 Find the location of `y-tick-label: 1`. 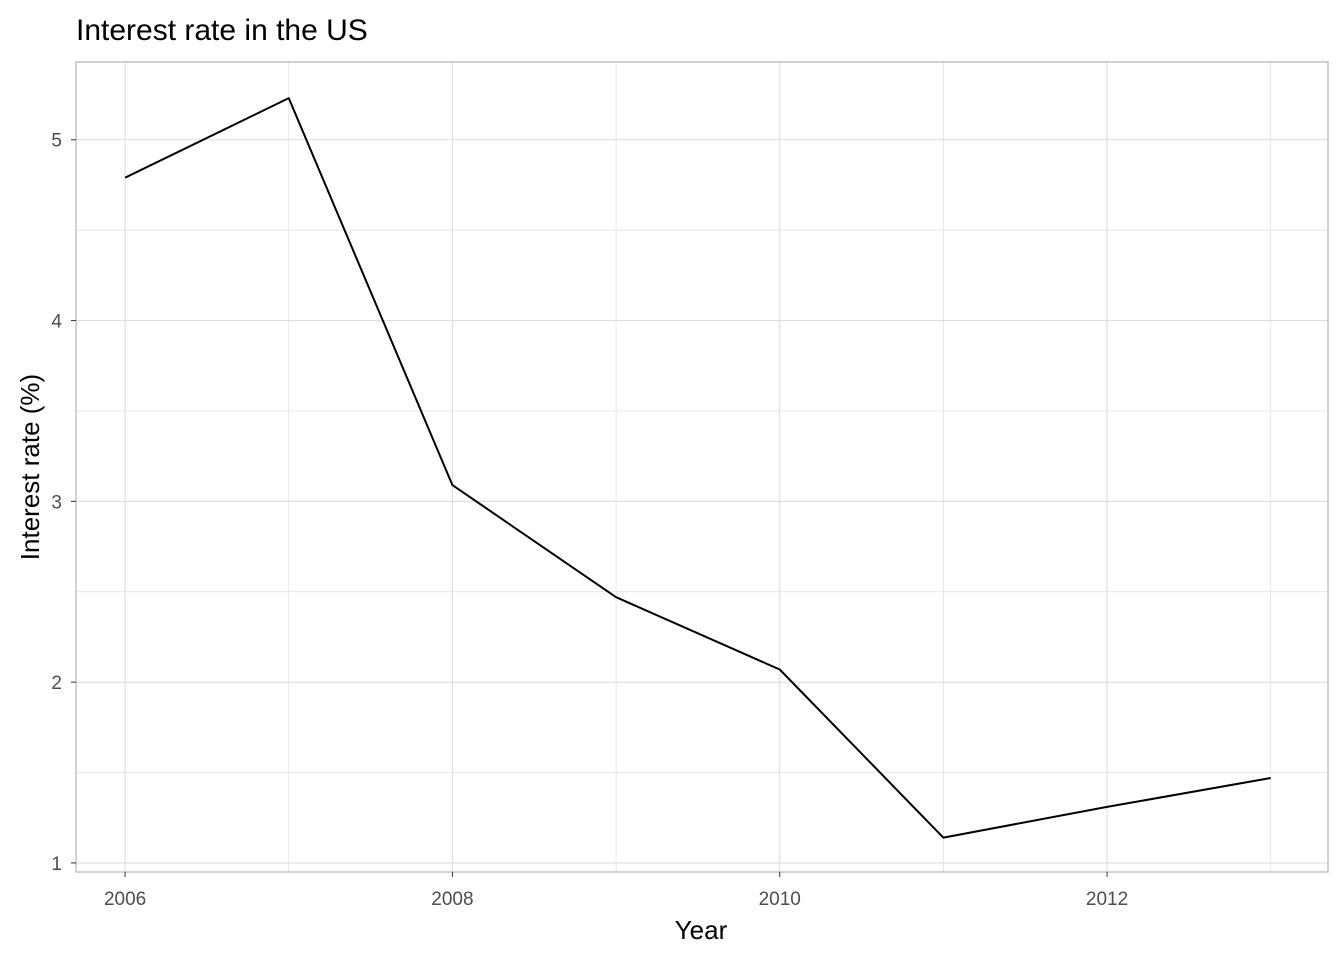

y-tick-label: 1 is located at coordinates (56, 864).